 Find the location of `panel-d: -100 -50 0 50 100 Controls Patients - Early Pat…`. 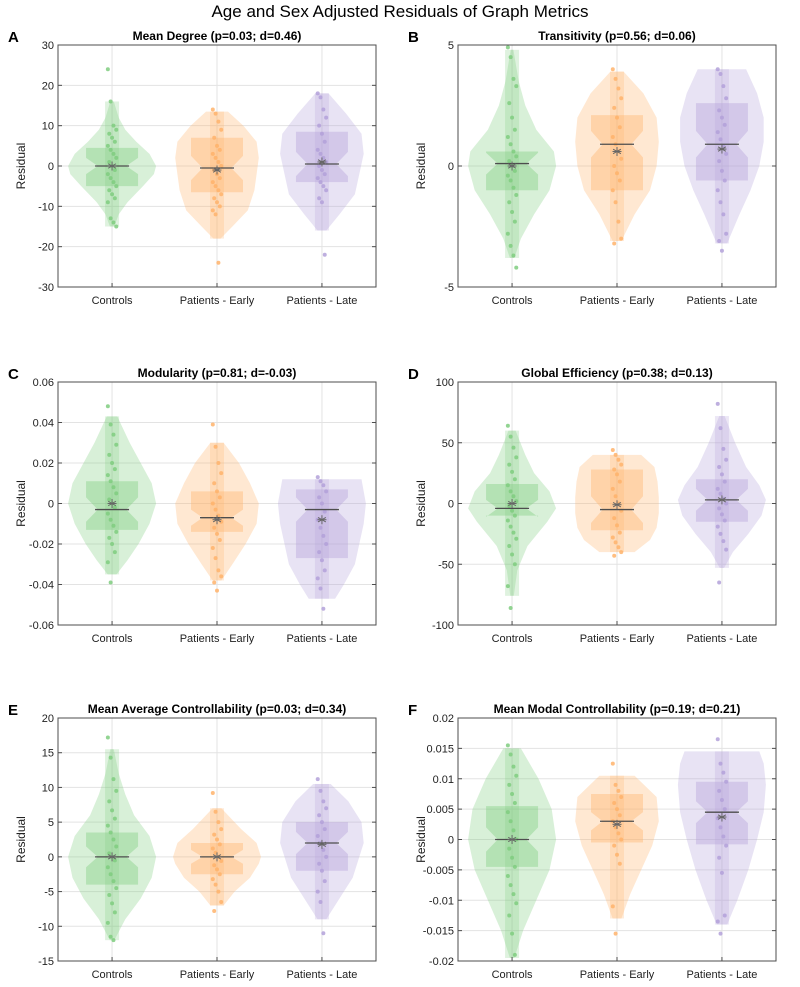

panel-d: -100 -50 0 50 100 Controls Patients - Early Pat… is located at coordinates (592, 505).